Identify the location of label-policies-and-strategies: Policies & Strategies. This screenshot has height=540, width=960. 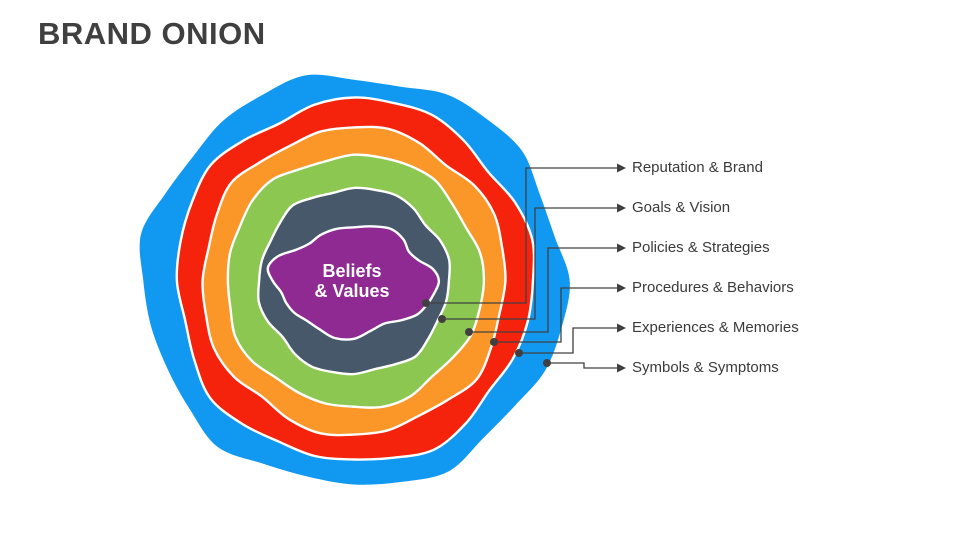
(701, 247).